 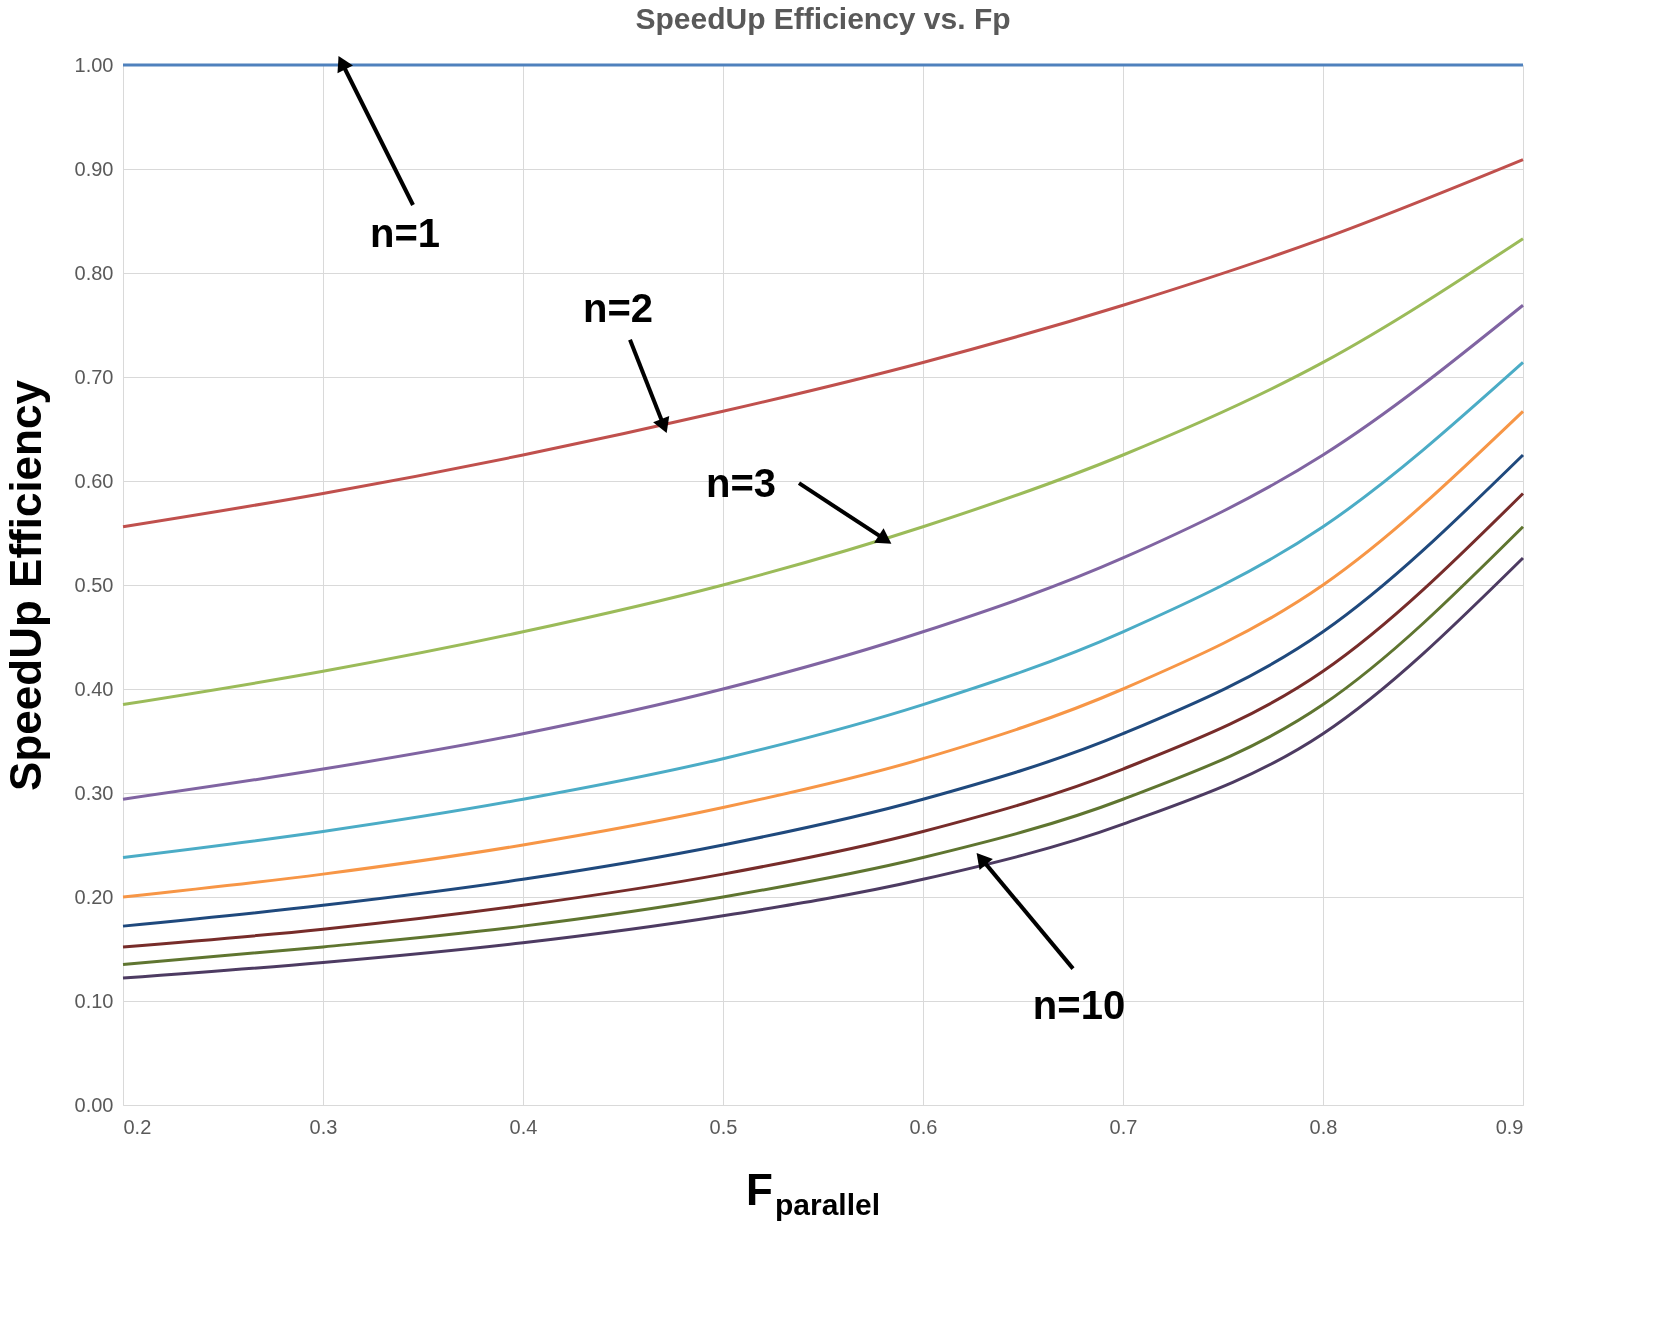 I want to click on annotation: n=1, so click(x=405, y=233).